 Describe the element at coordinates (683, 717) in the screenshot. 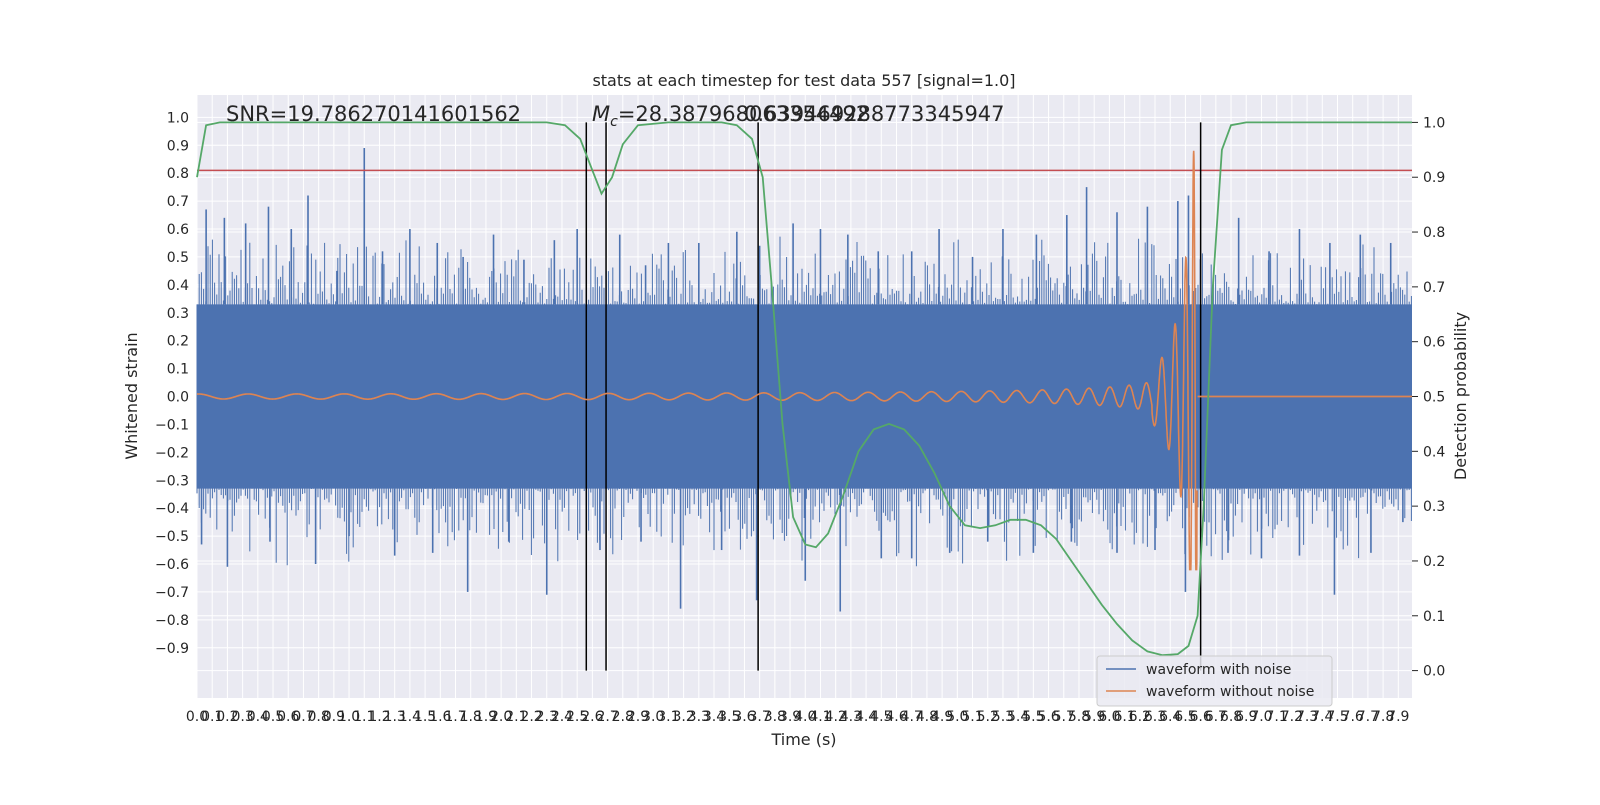

I see `x-tick-label: 3.2` at that location.